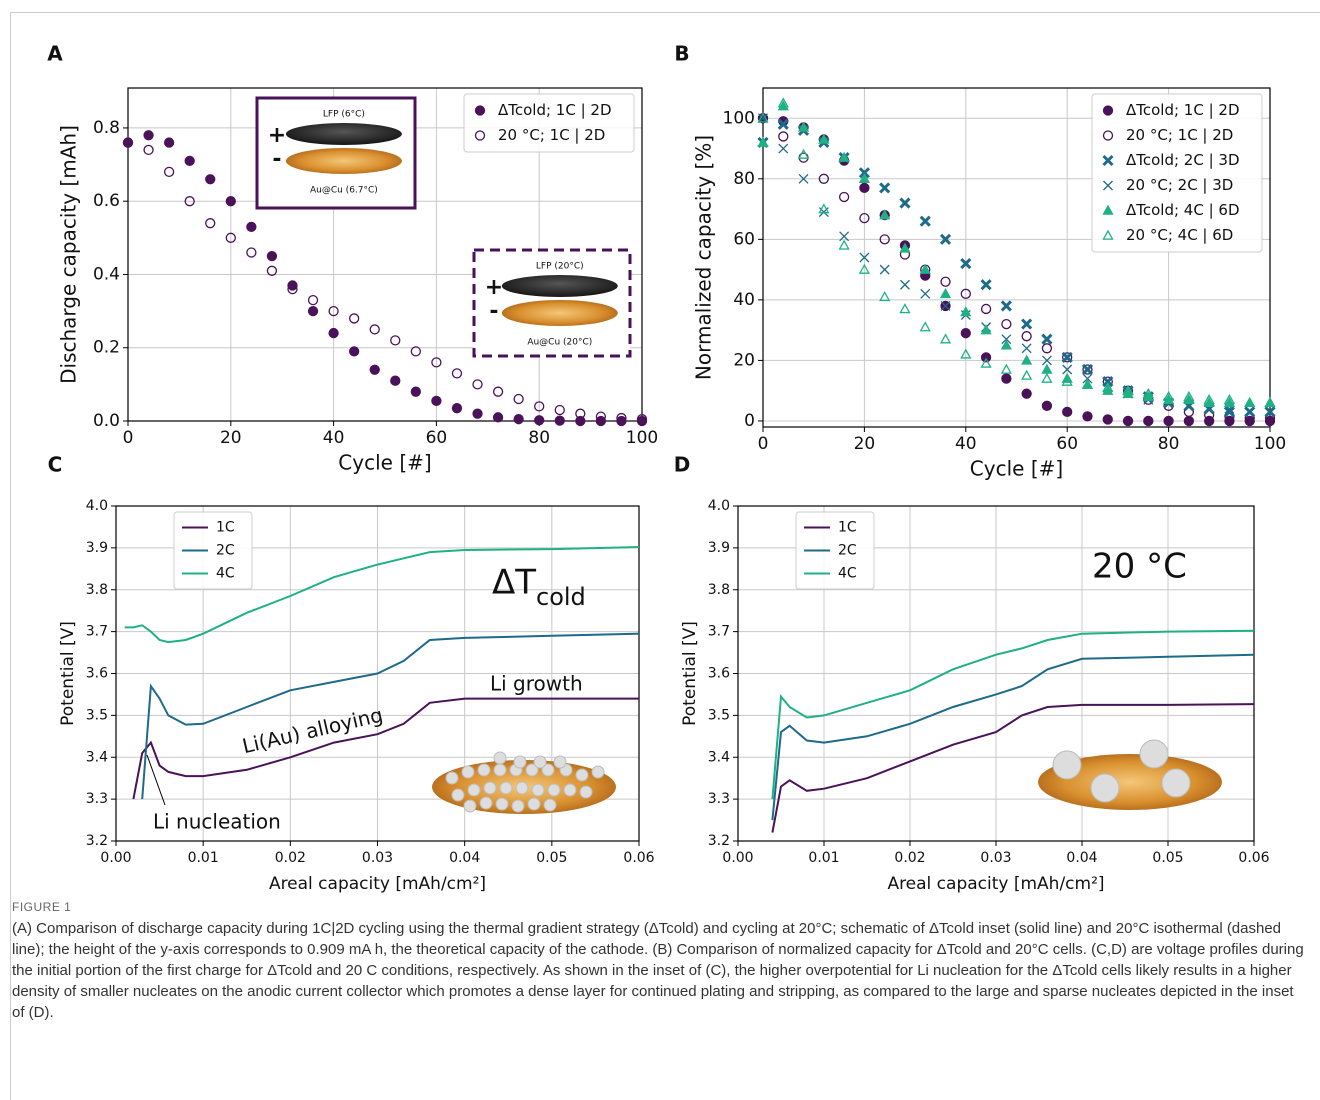 The image size is (1320, 1100). I want to click on legend-label: 20 °C; 2C | 3D, so click(1179, 185).